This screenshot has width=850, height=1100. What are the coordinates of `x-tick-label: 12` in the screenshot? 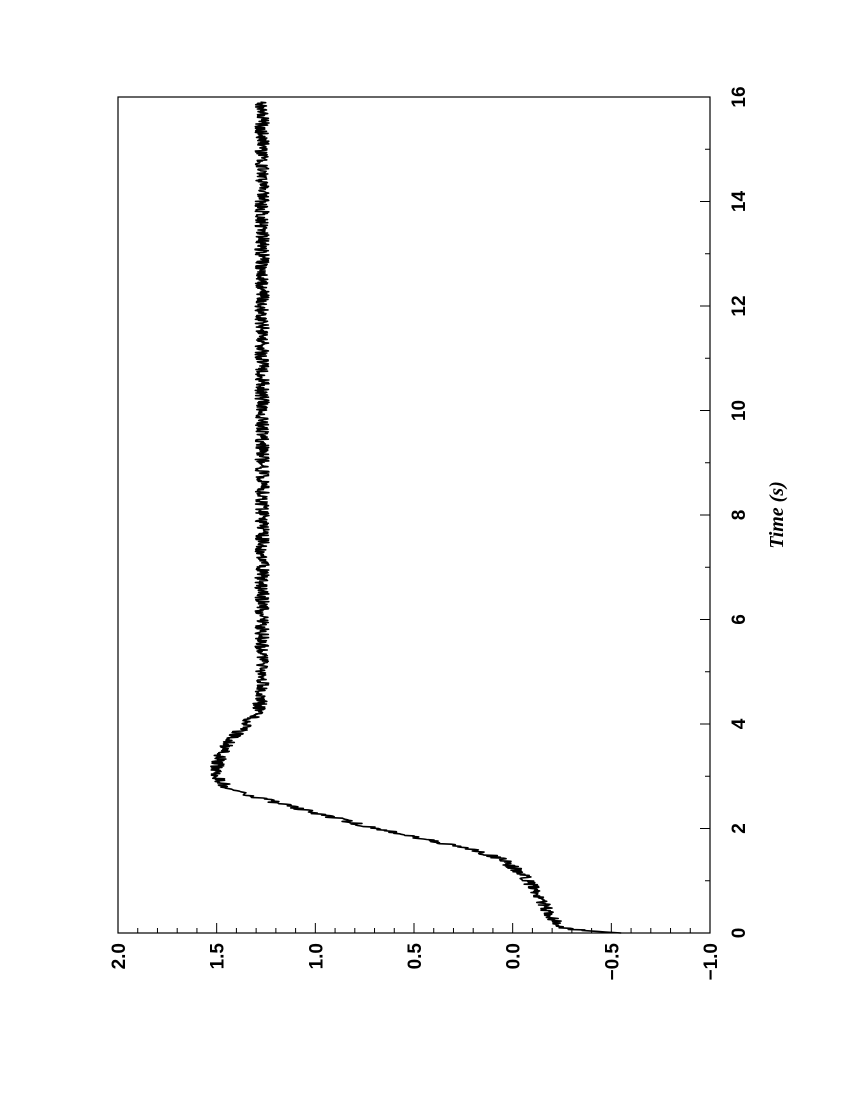 It's located at (739, 305).